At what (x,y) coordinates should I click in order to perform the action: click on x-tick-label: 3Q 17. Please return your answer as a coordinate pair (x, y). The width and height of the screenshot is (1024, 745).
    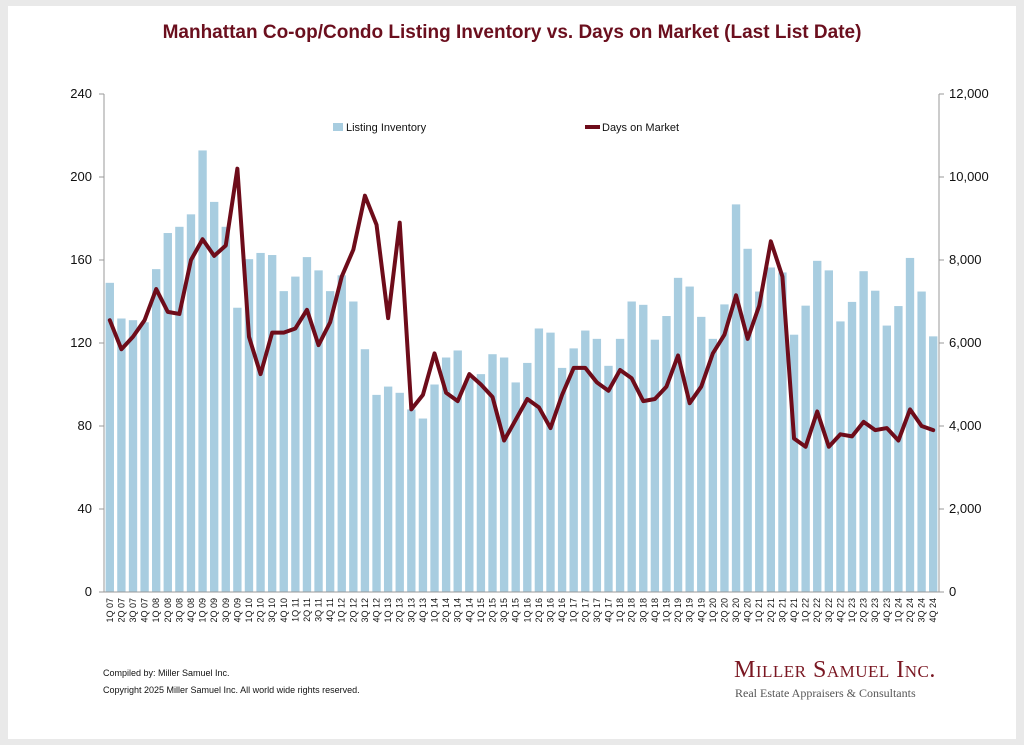
    Looking at the image, I should click on (597, 610).